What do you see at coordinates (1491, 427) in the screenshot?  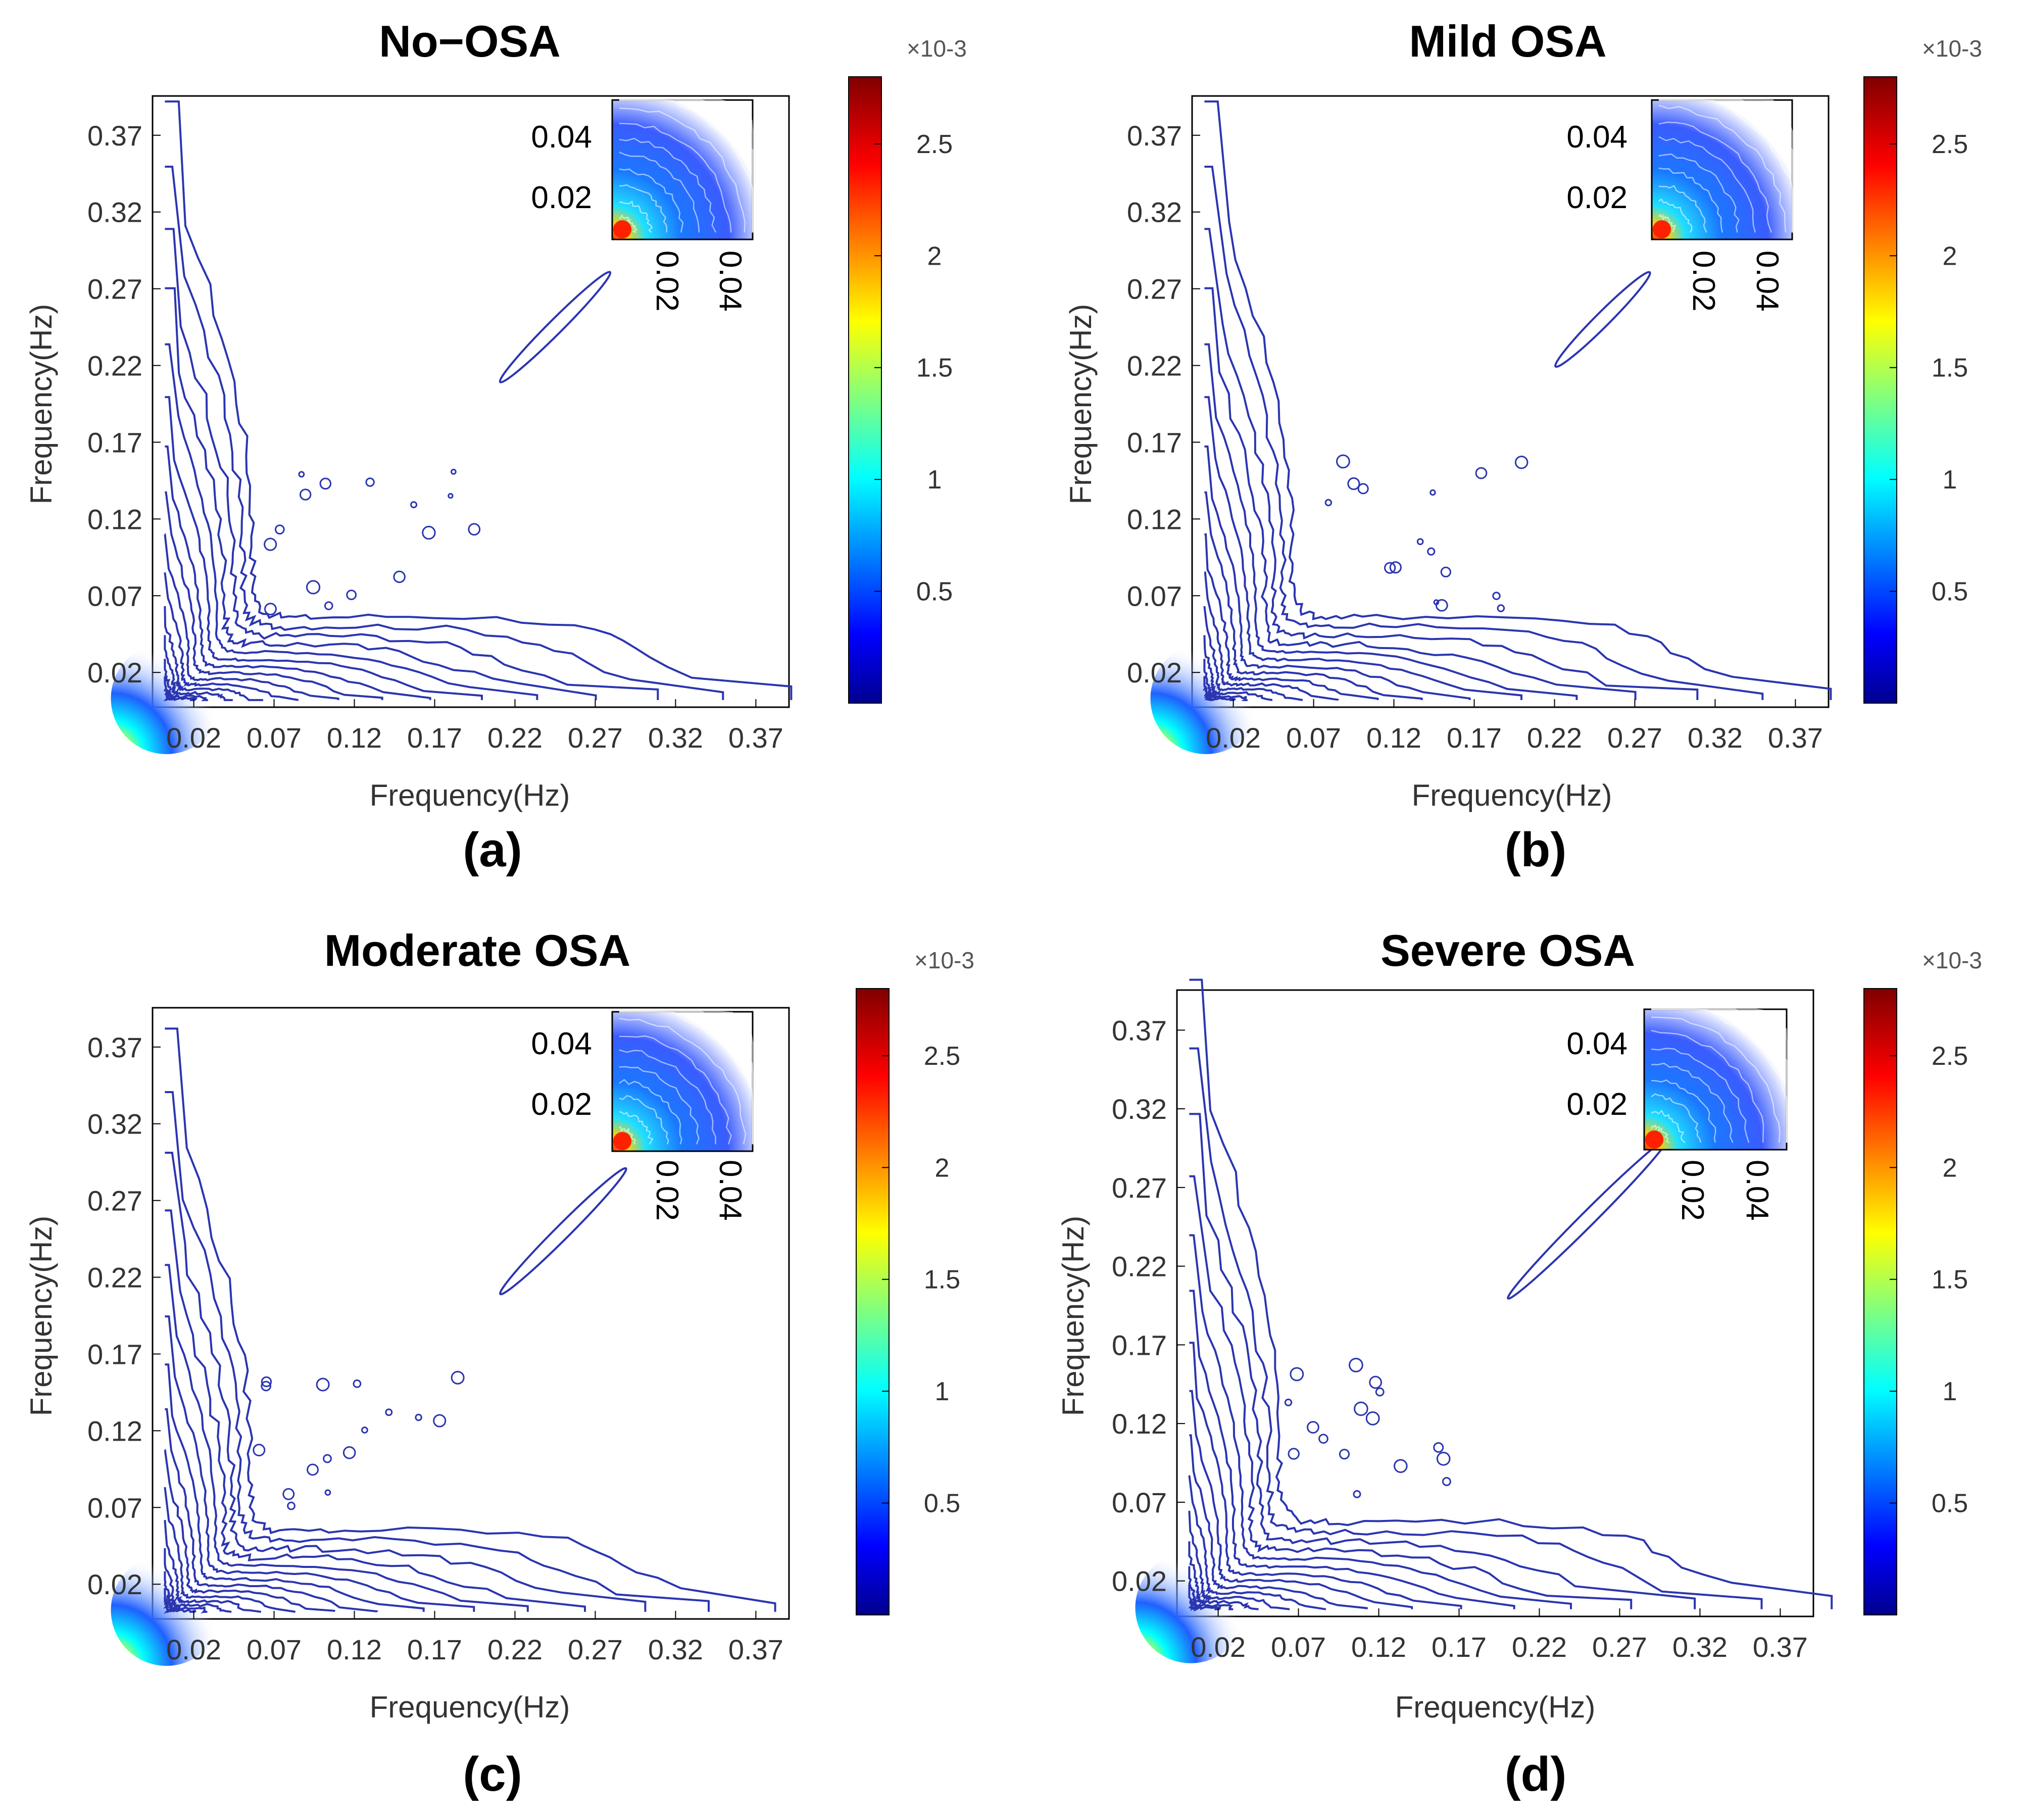 I see `contour-layer` at bounding box center [1491, 427].